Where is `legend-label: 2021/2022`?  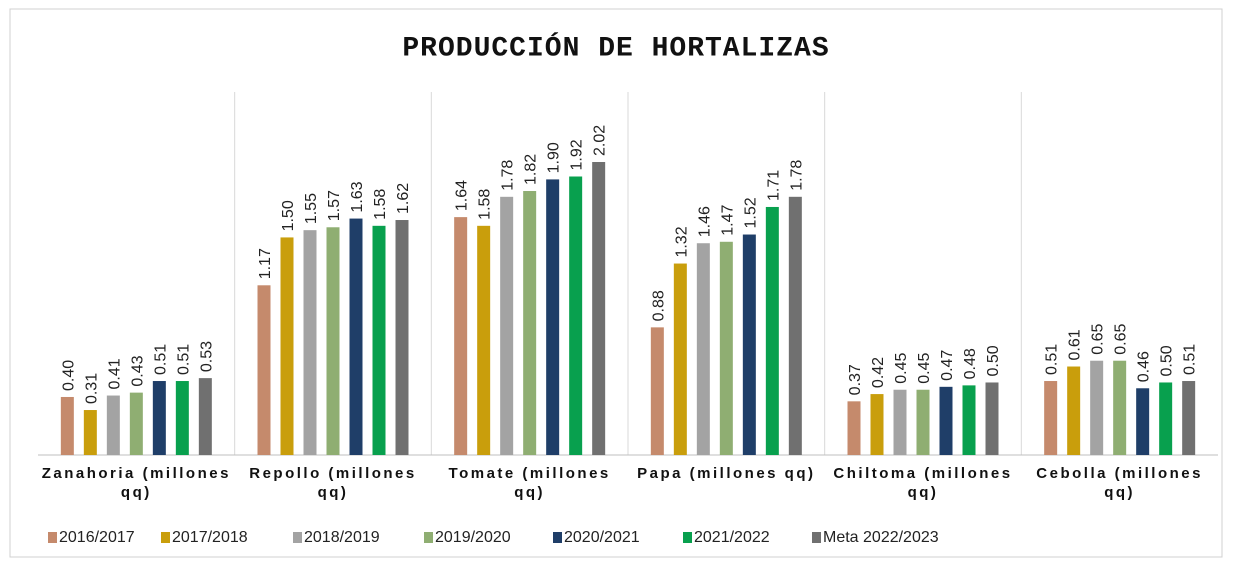
legend-label: 2021/2022 is located at coordinates (732, 537).